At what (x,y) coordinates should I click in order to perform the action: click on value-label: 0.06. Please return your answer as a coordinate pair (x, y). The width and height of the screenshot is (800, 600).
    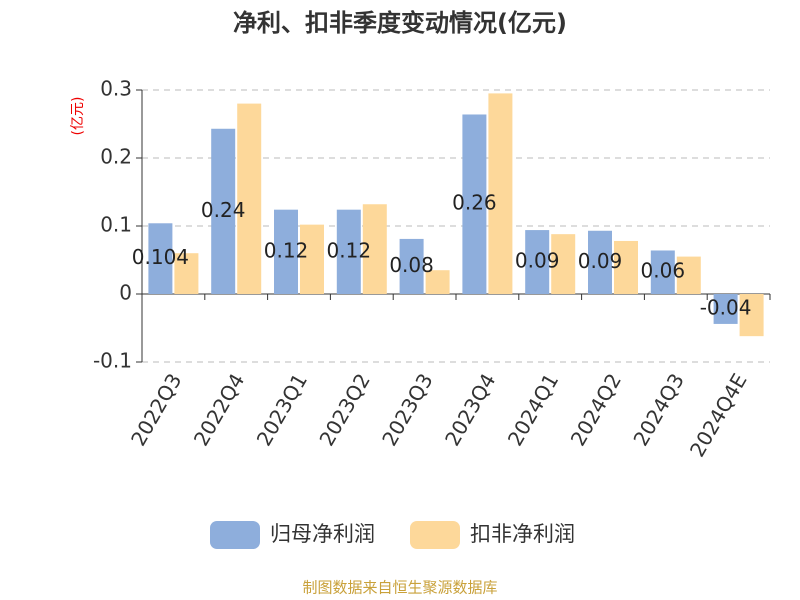
    Looking at the image, I should click on (663, 271).